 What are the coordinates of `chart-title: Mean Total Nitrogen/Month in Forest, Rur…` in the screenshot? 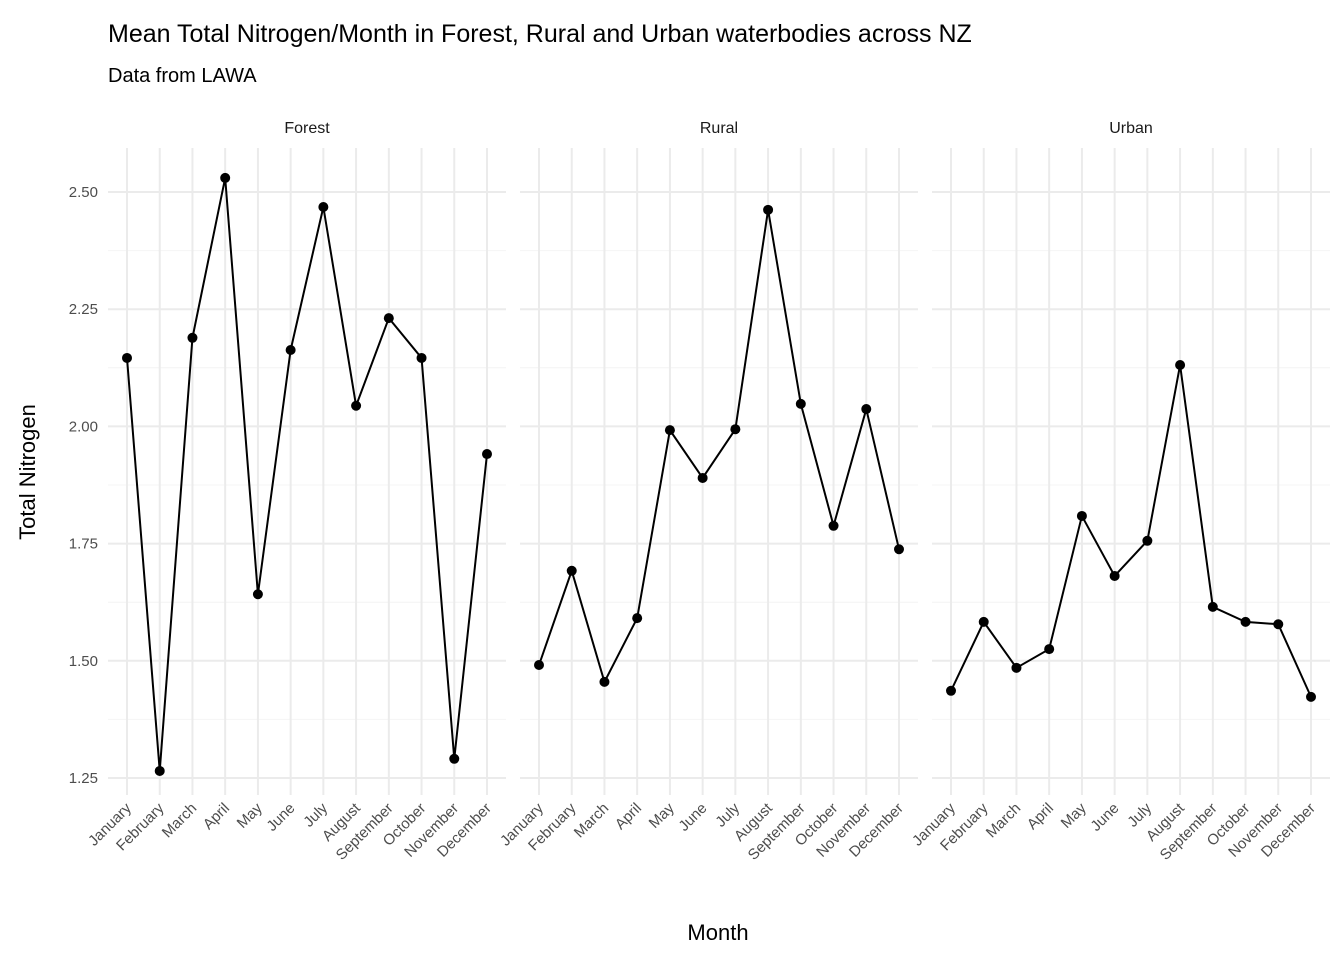 It's located at (540, 34).